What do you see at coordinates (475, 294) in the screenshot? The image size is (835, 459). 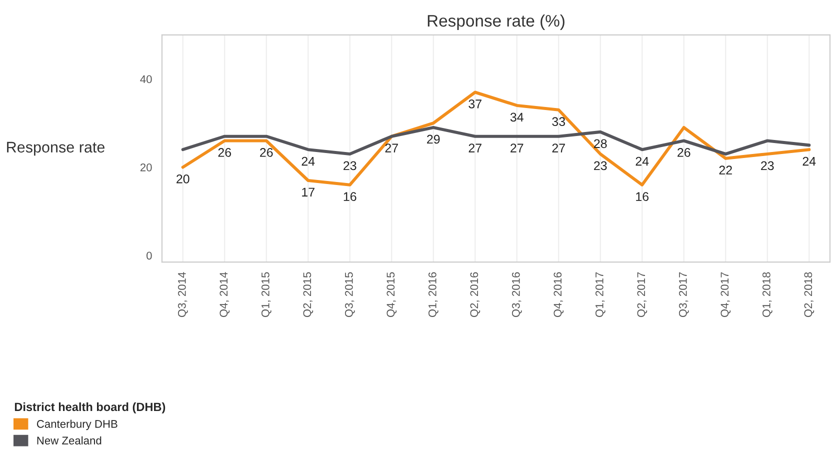 I see `x-tick-label: Q2, 2016` at bounding box center [475, 294].